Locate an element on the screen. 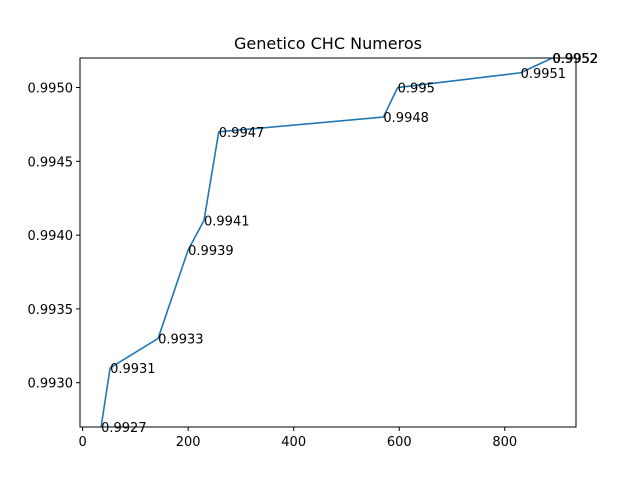  x-tick-label: 400 is located at coordinates (293, 442).